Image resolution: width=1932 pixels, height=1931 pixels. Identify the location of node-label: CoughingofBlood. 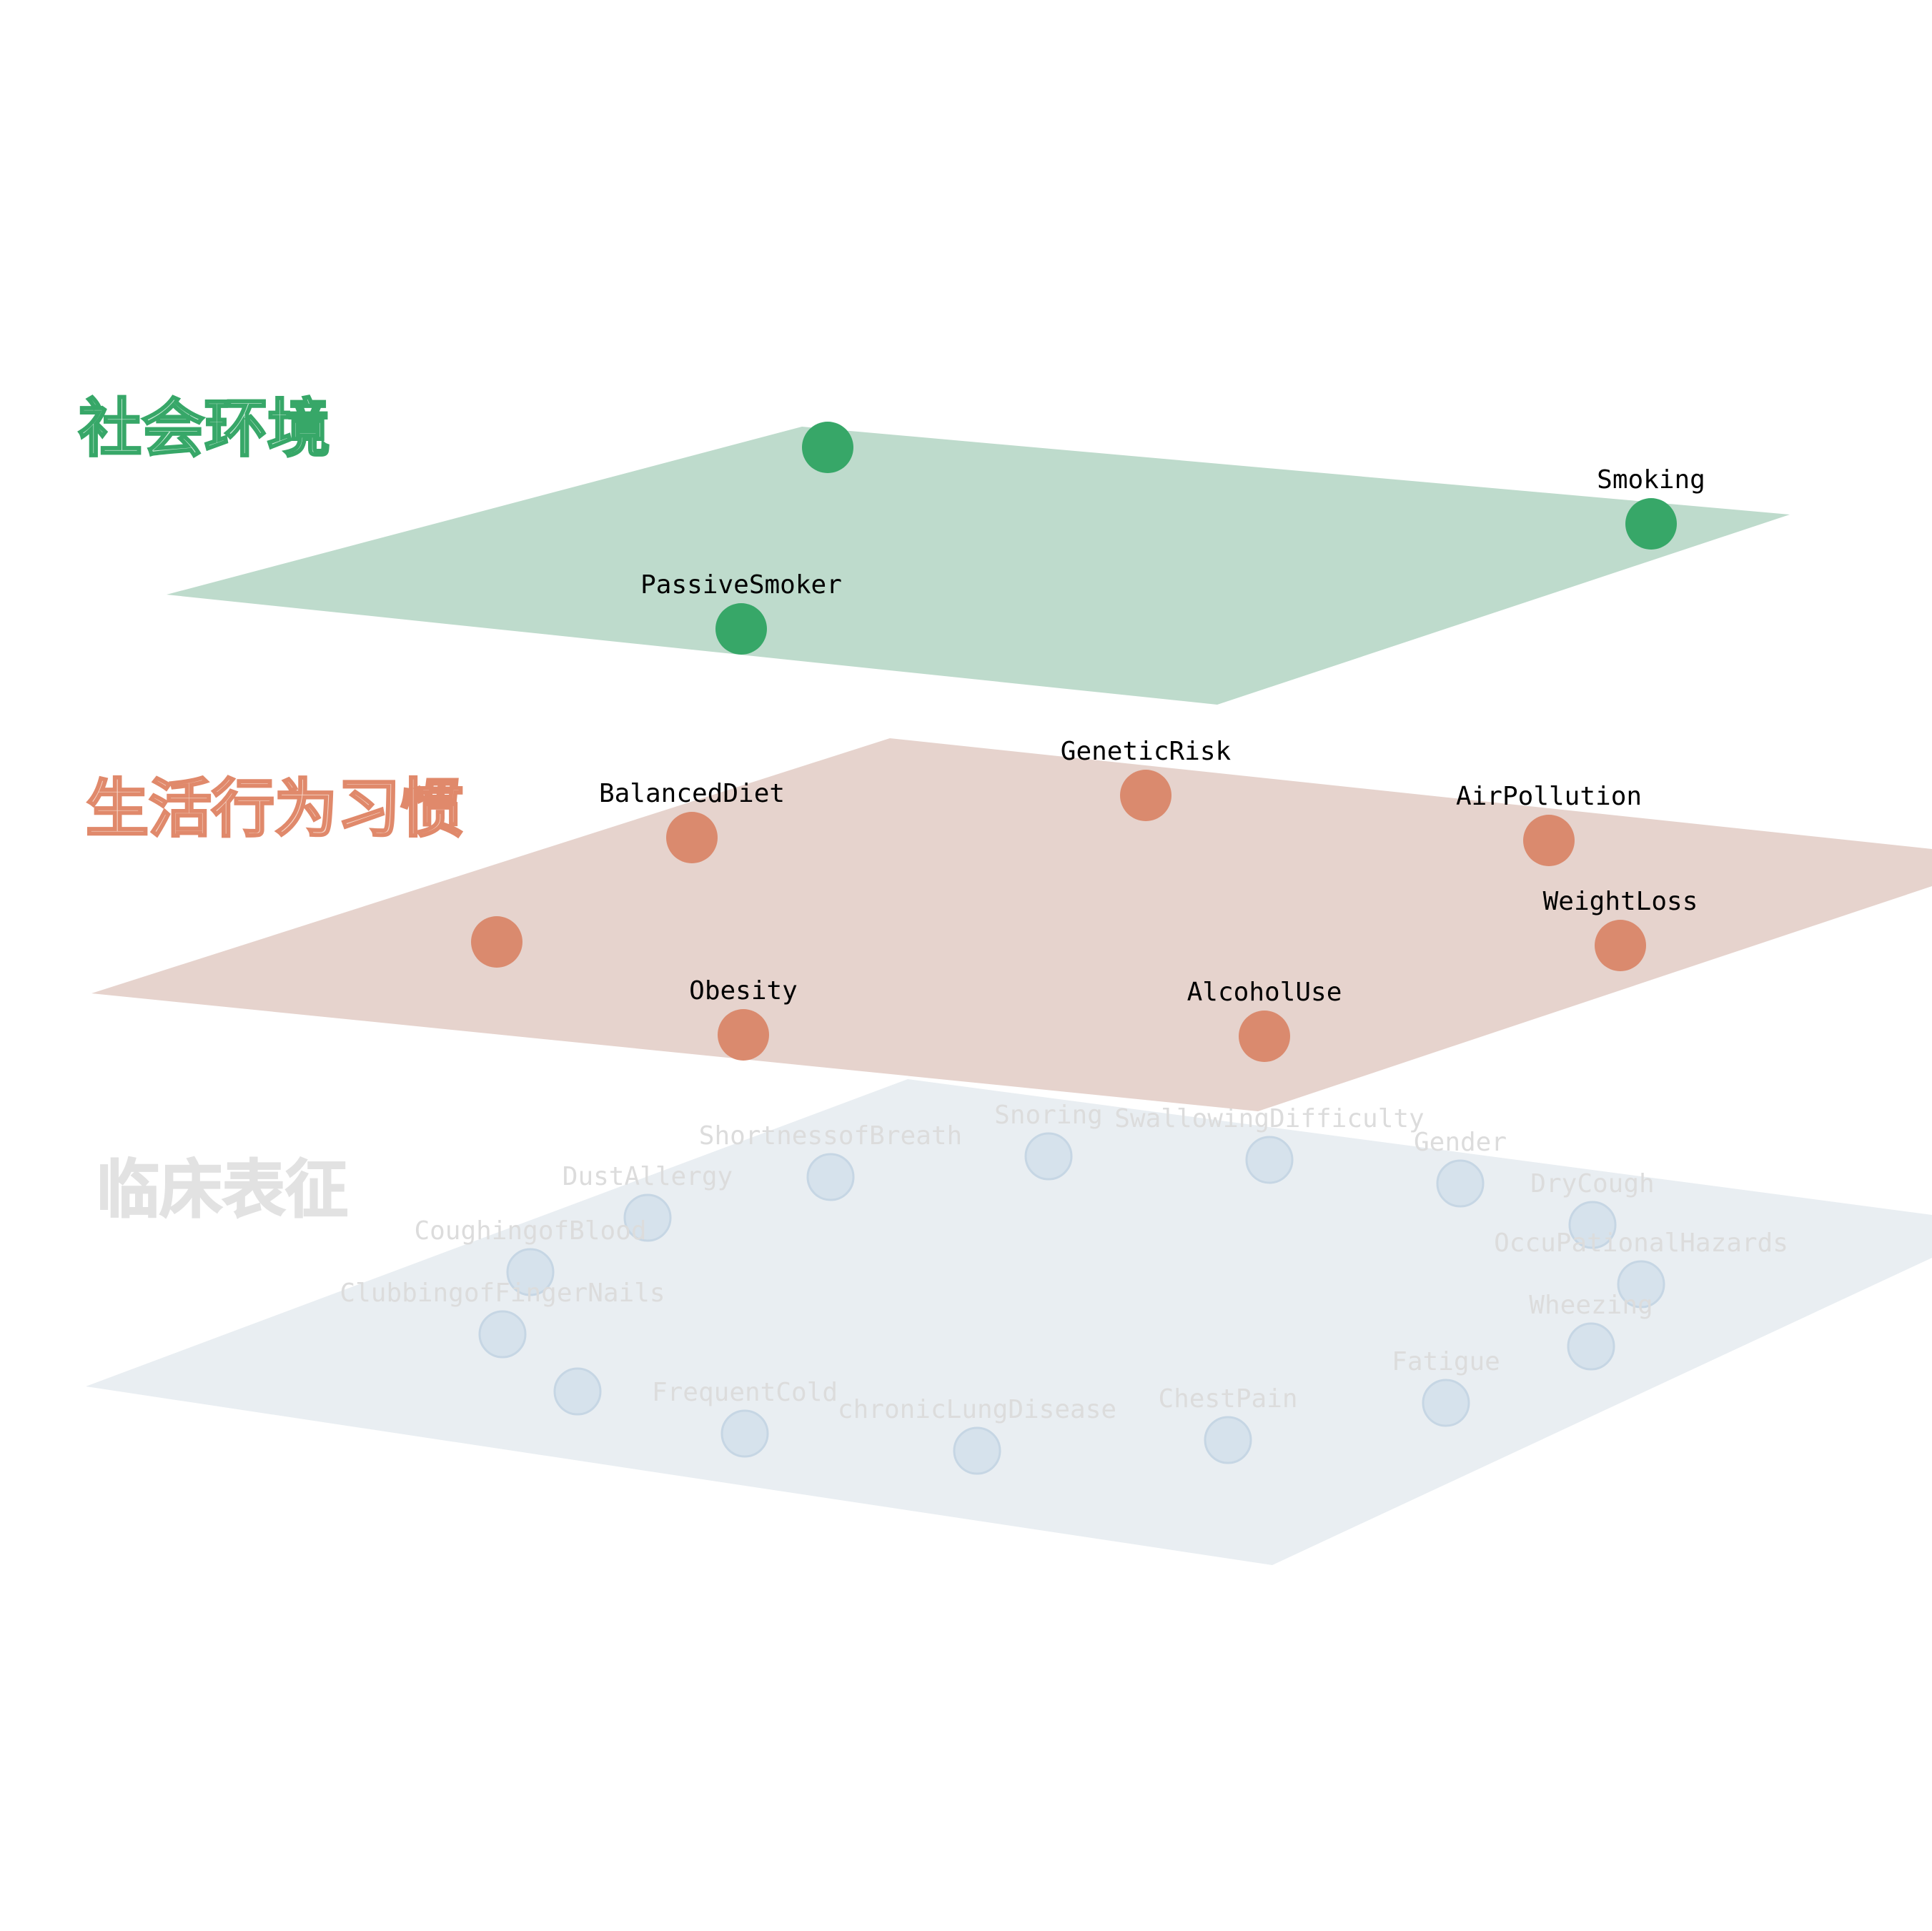
(530, 1231).